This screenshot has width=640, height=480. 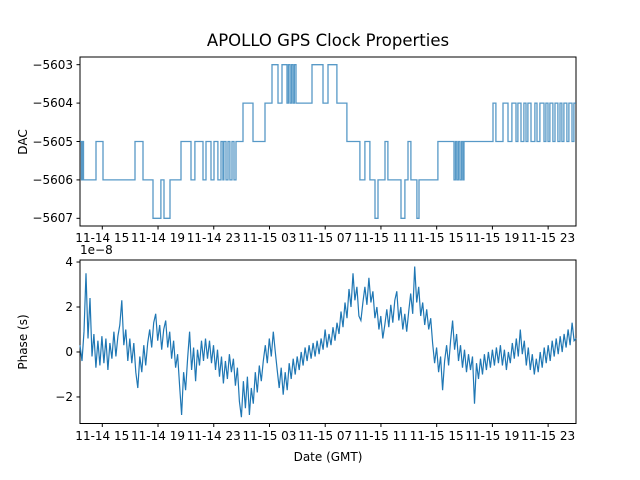 I want to click on y-tick-label: 2, so click(x=69, y=307).